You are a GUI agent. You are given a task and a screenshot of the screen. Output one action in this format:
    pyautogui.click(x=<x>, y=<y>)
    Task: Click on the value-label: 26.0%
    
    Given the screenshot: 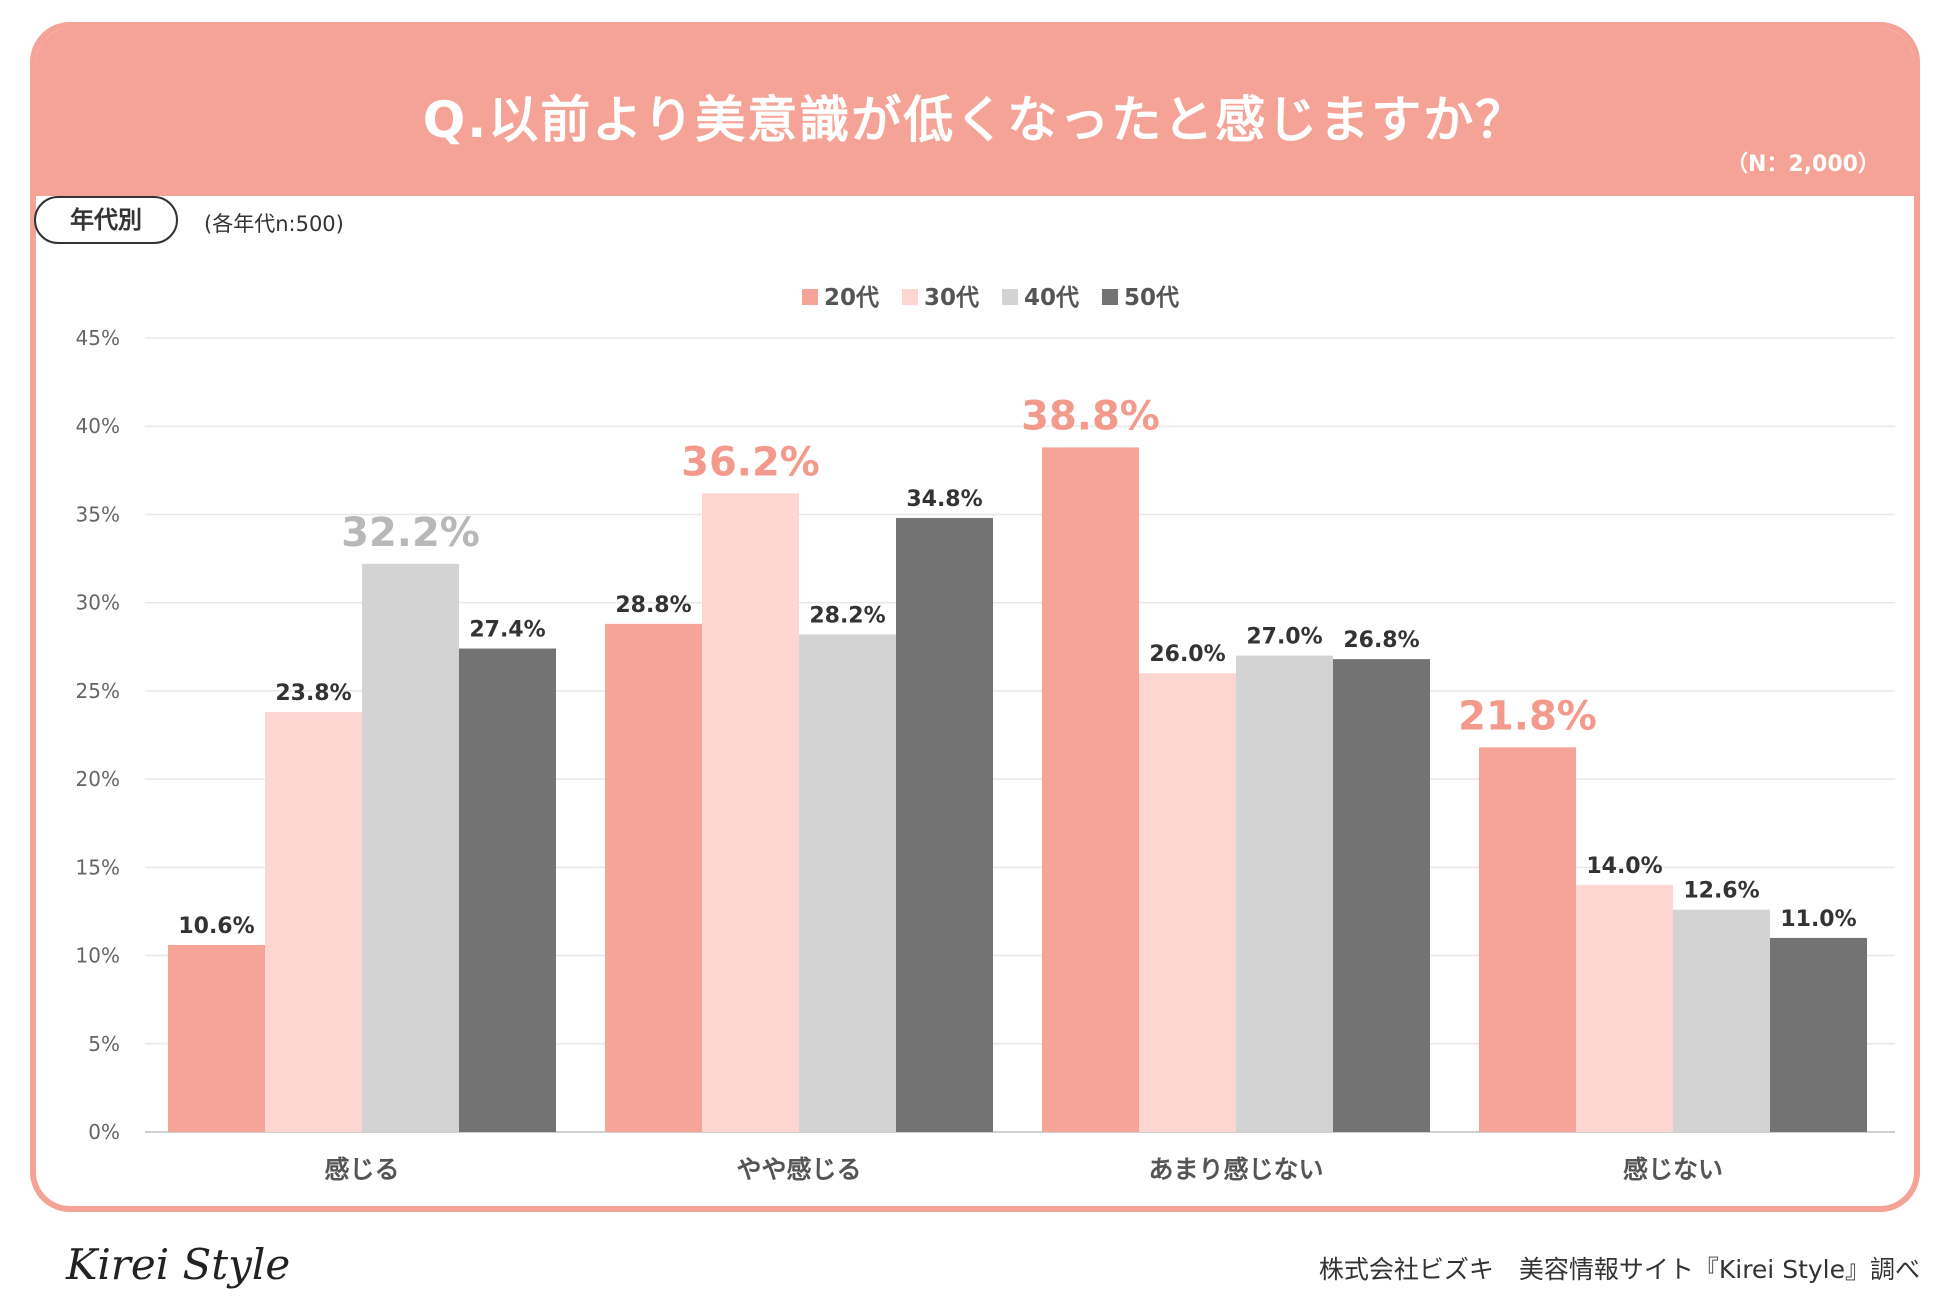 What is the action you would take?
    pyautogui.click(x=1187, y=654)
    